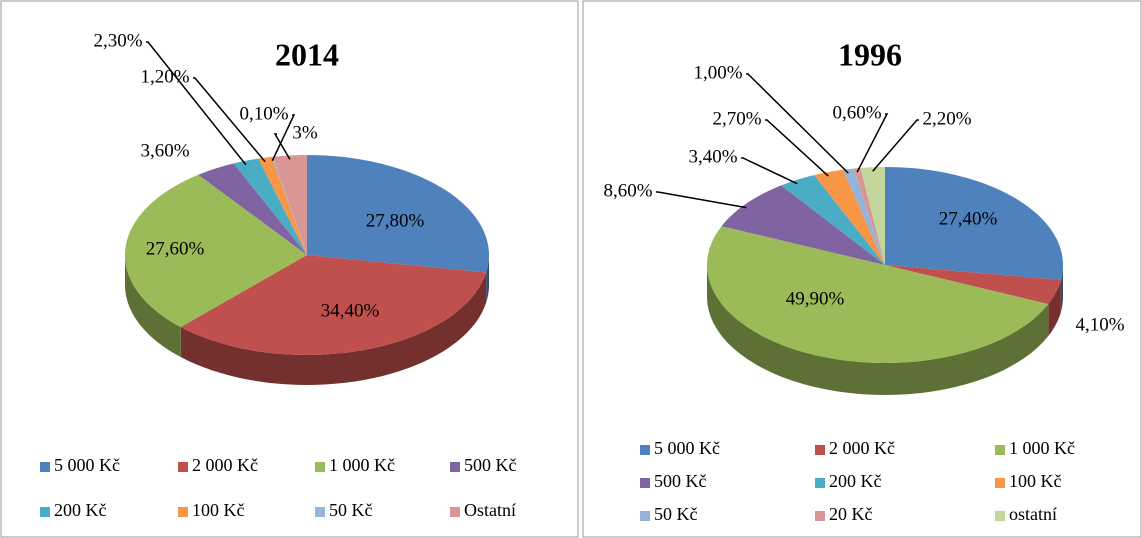 Image resolution: width=1142 pixels, height=538 pixels. I want to click on chart-title: 1996, so click(870, 54).